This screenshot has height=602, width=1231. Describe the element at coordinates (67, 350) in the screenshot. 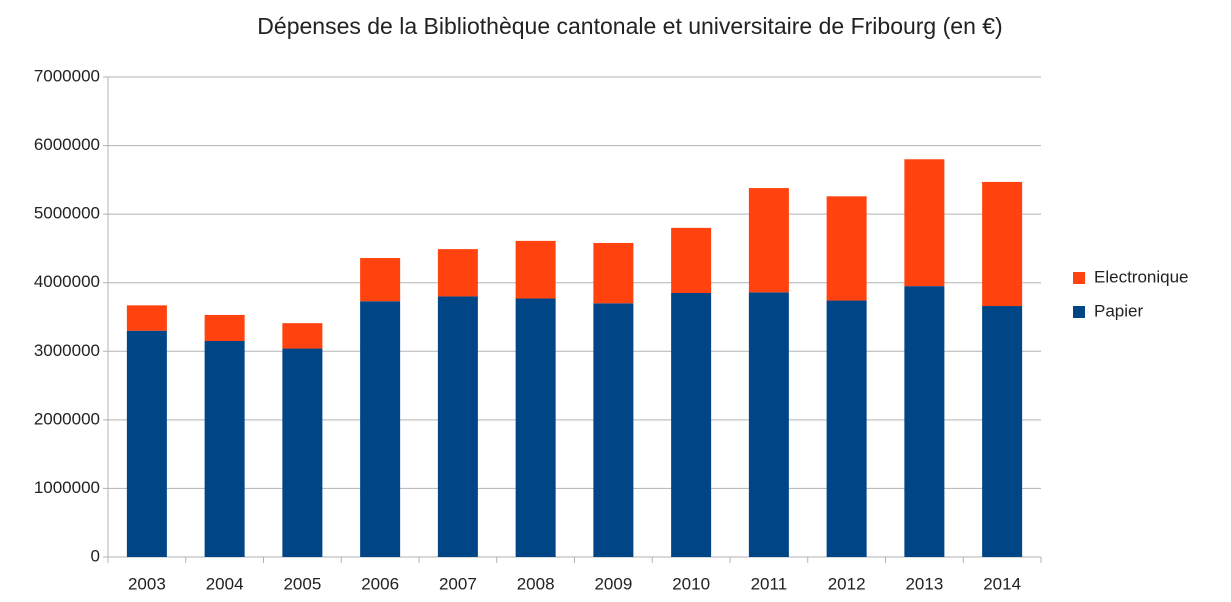

I see `y-tick-label: 3000000` at that location.